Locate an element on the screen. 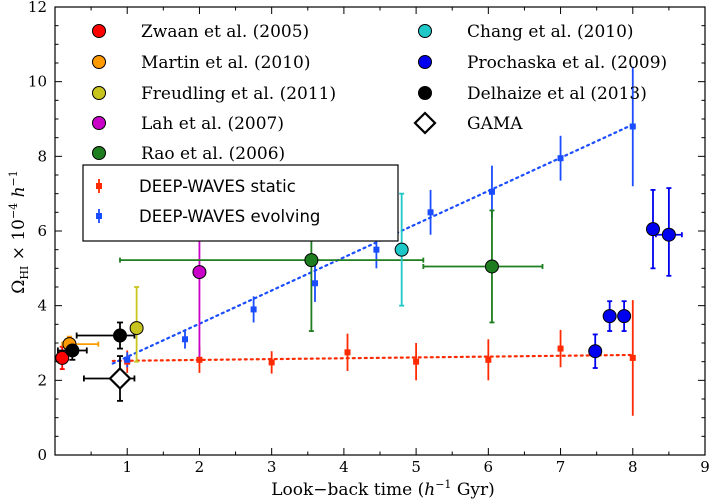  legend-label: GAMA is located at coordinates (495, 124).